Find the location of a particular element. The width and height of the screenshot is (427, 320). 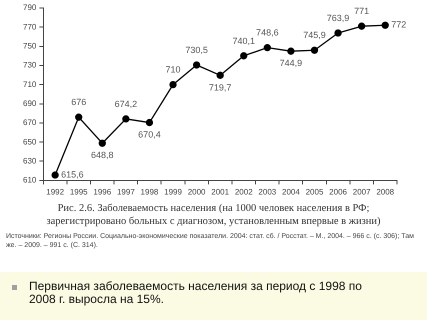

y-tick-label: 610 is located at coordinates (29, 180).